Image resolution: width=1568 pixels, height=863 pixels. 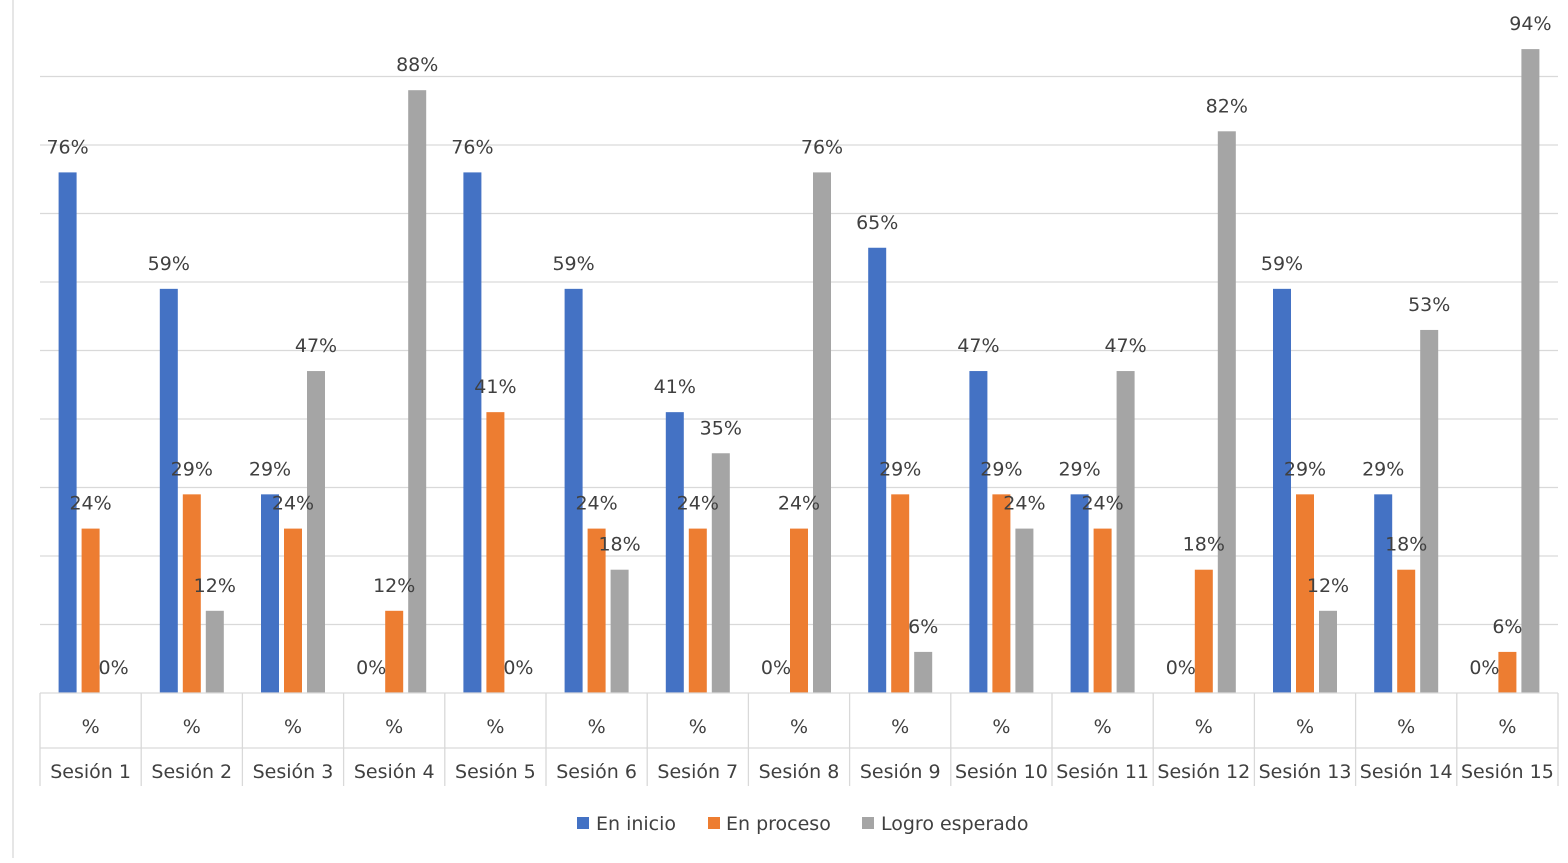 What do you see at coordinates (1001, 772) in the screenshot?
I see `category-label: Sesión 10` at bounding box center [1001, 772].